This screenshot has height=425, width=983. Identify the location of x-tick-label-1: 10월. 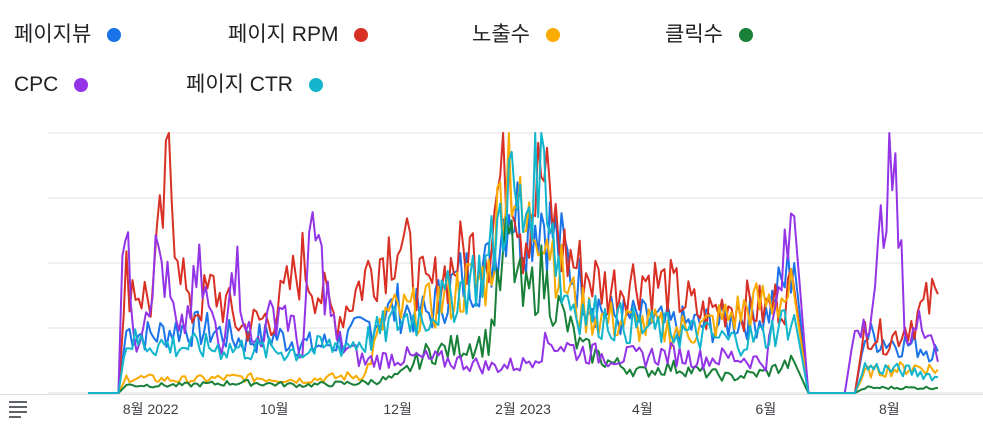
(274, 409).